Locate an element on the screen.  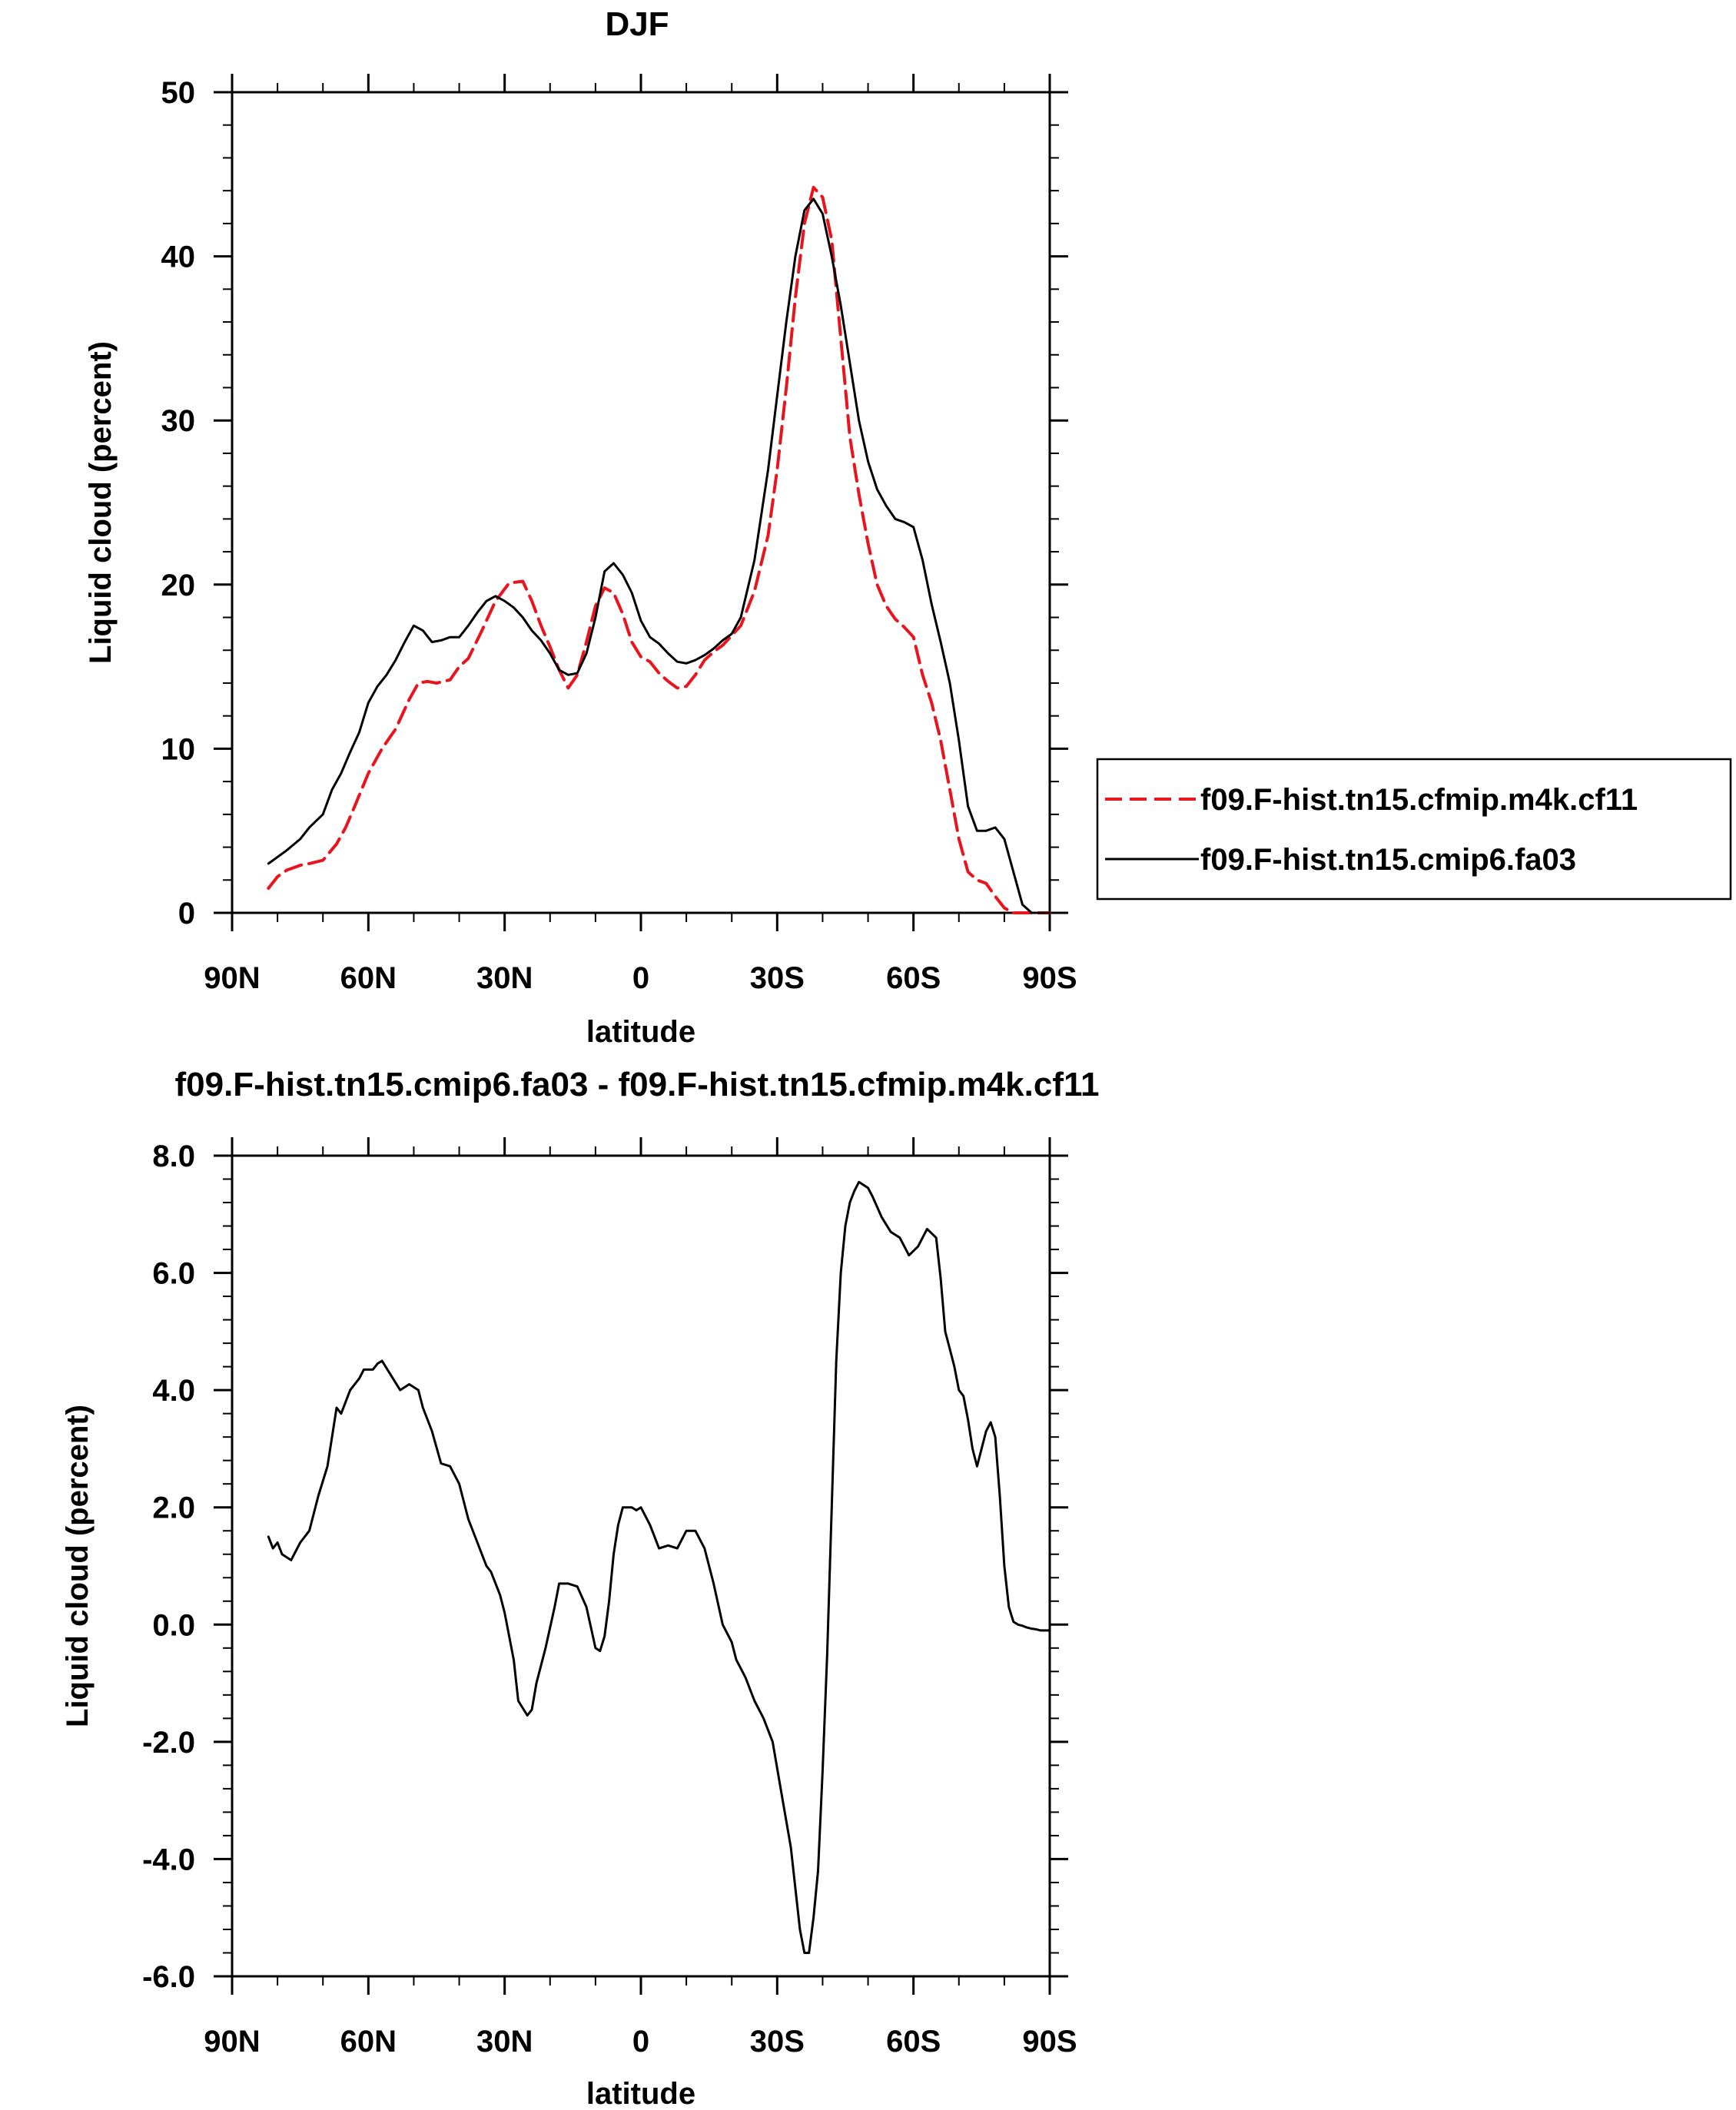
bottom-y-tick-label: -2.0 is located at coordinates (168, 1743).